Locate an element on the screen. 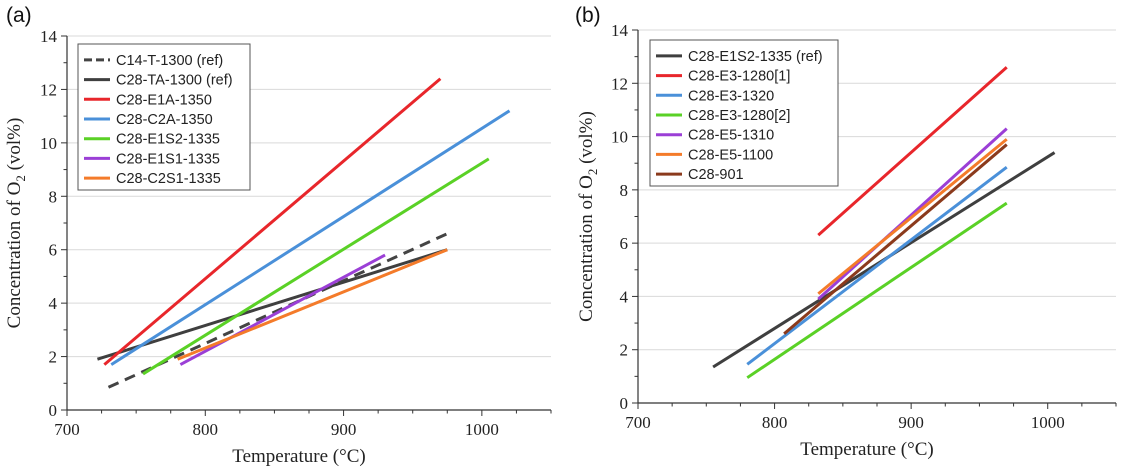  legend-label-6: C28-E1S1-1335 is located at coordinates (168, 159).